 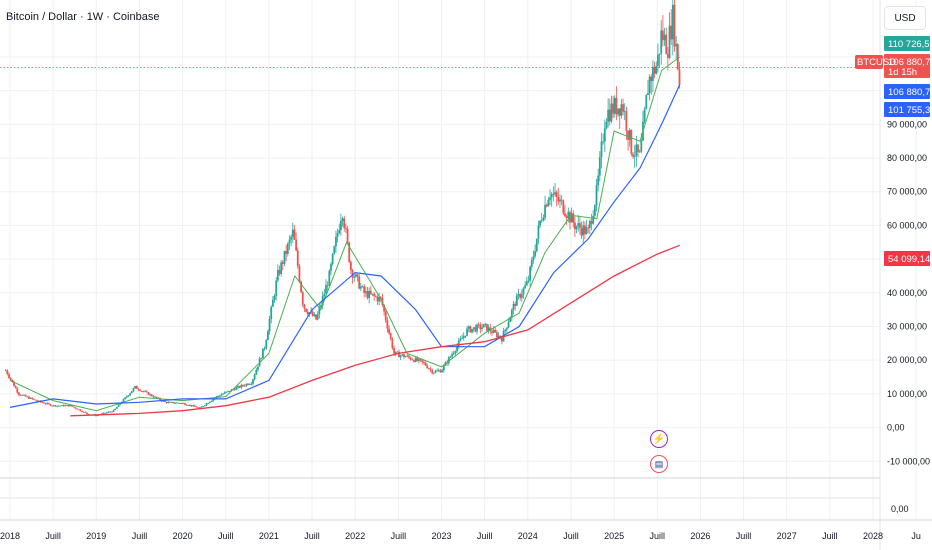 I want to click on price-label: 106 880,71, so click(x=910, y=92).